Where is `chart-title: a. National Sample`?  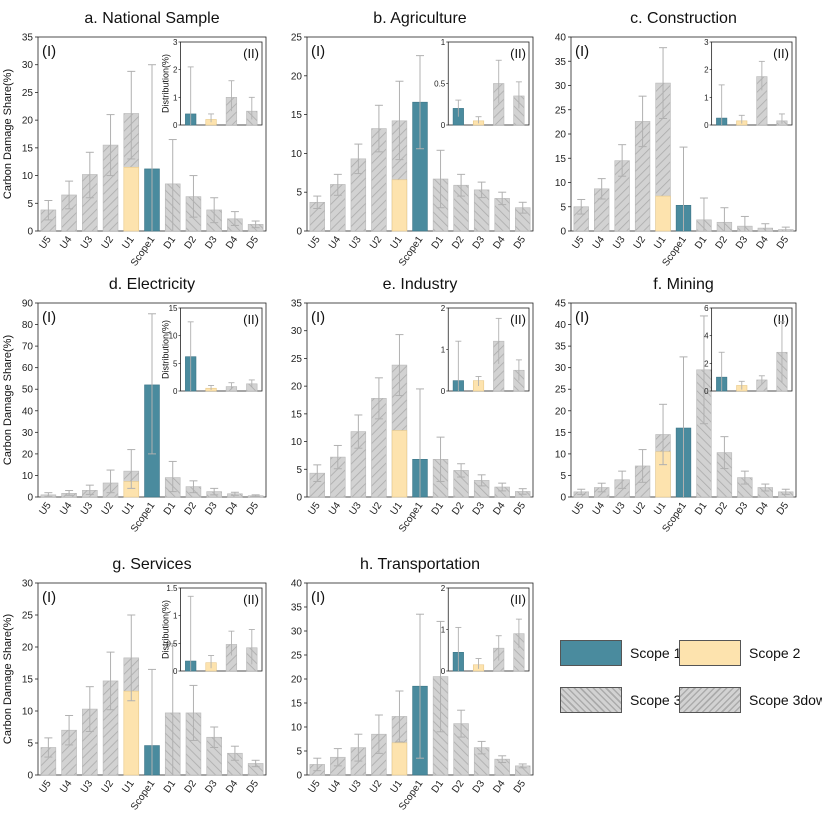 chart-title: a. National Sample is located at coordinates (151, 18).